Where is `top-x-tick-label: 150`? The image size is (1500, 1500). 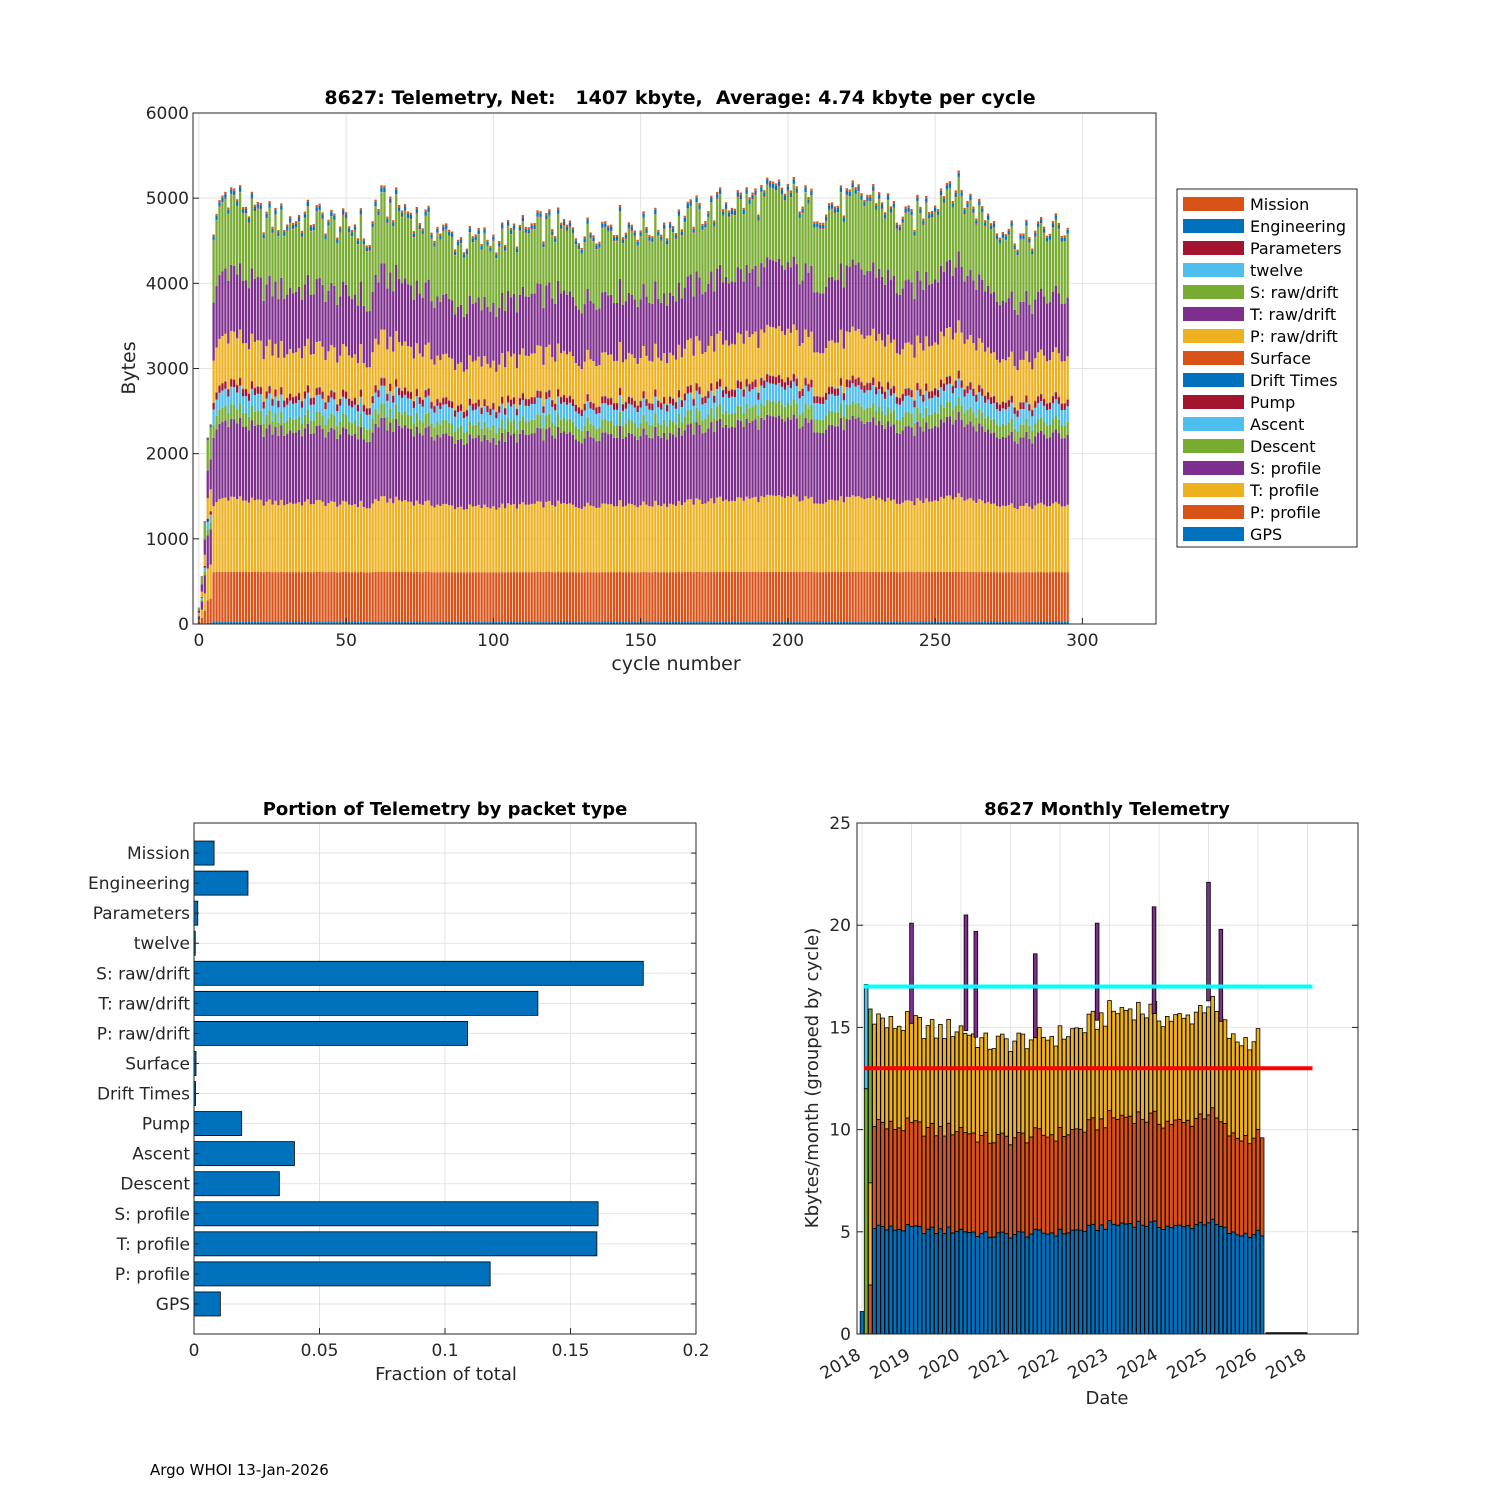
top-x-tick-label: 150 is located at coordinates (640, 641).